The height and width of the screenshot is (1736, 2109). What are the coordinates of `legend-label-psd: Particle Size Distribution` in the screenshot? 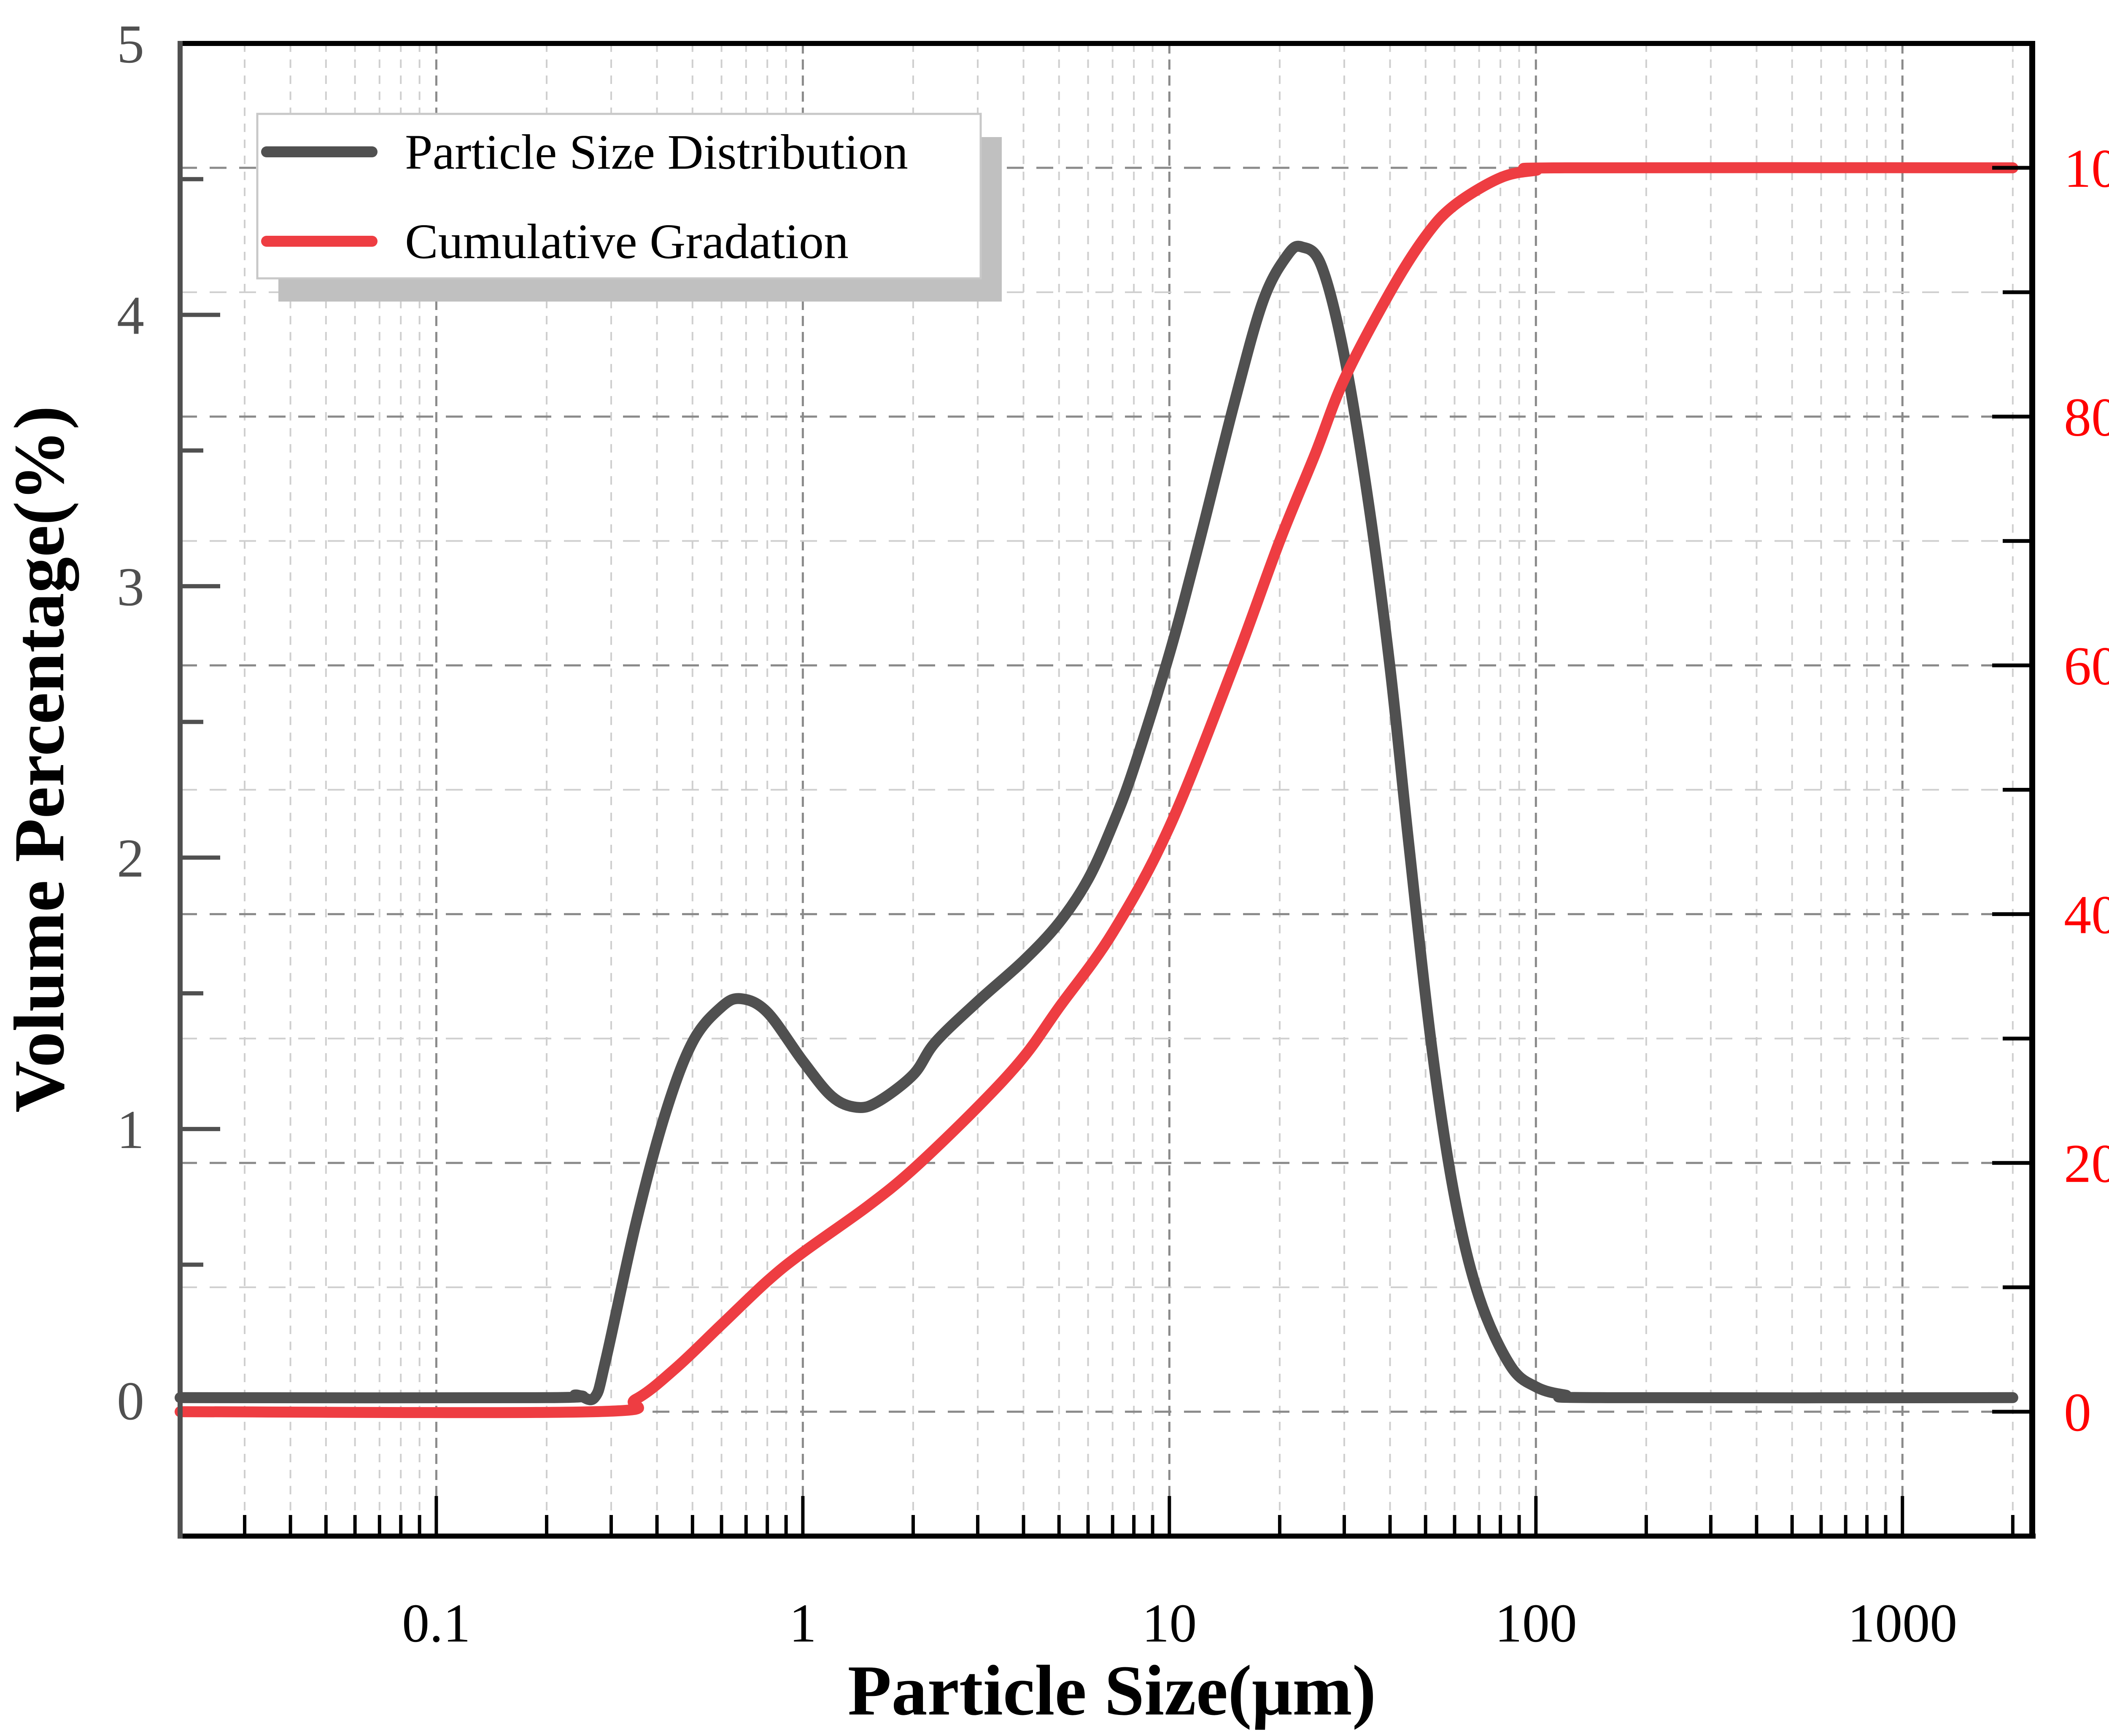 It's located at (656, 152).